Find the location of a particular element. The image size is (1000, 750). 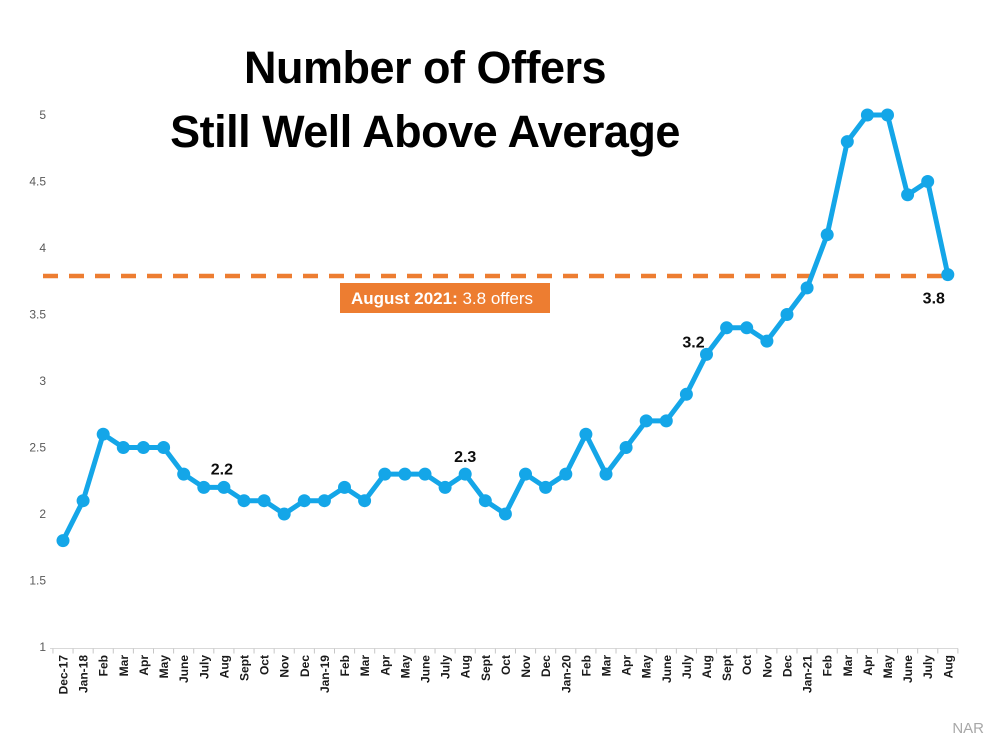

y-axis-label: 3.5 is located at coordinates (37, 315).